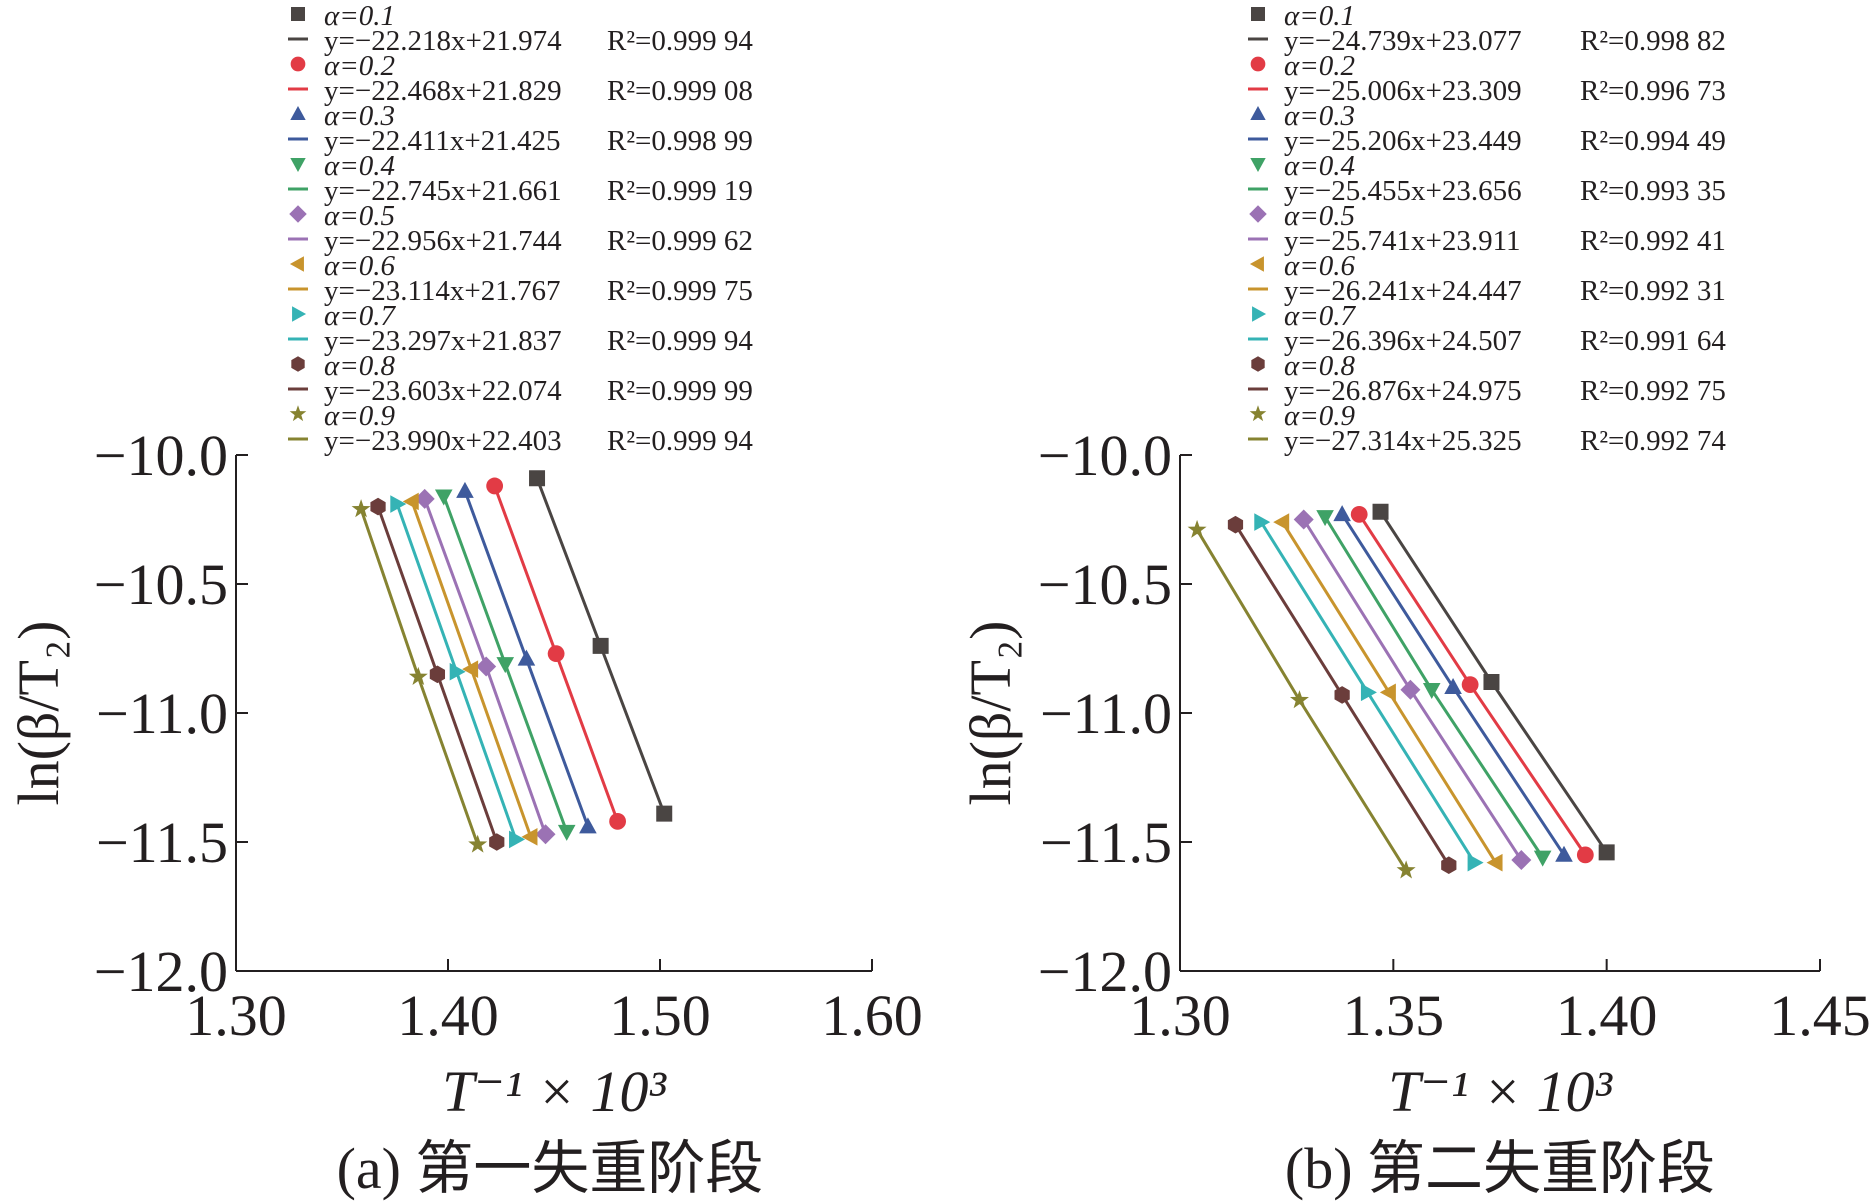  What do you see at coordinates (1403, 341) in the screenshot?
I see `legend-fit-equation: y=−26.396x+24.507` at bounding box center [1403, 341].